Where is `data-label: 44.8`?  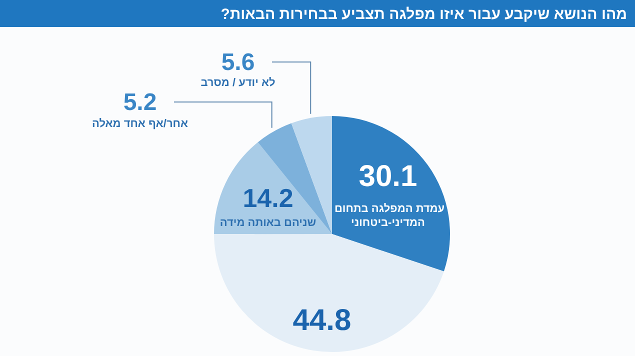
data-label: 44.8 is located at coordinates (322, 320).